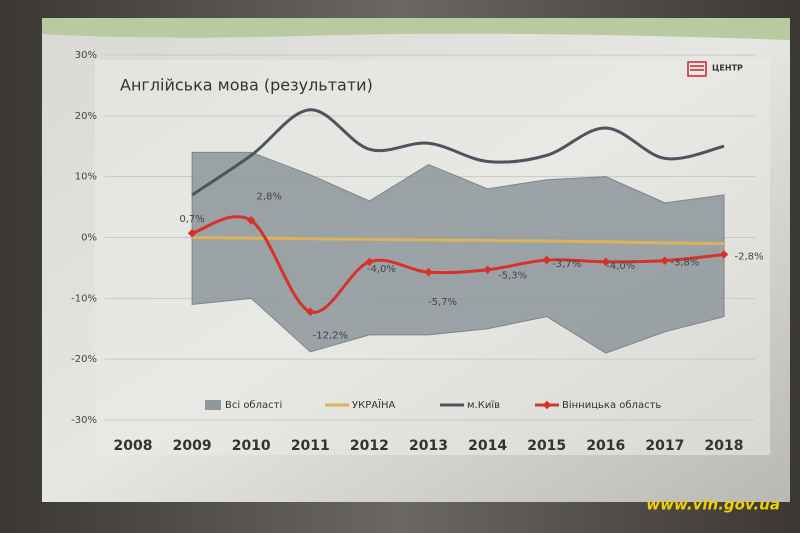  What do you see at coordinates (84, 420) in the screenshot?
I see `y-tick-label: -30%` at bounding box center [84, 420].